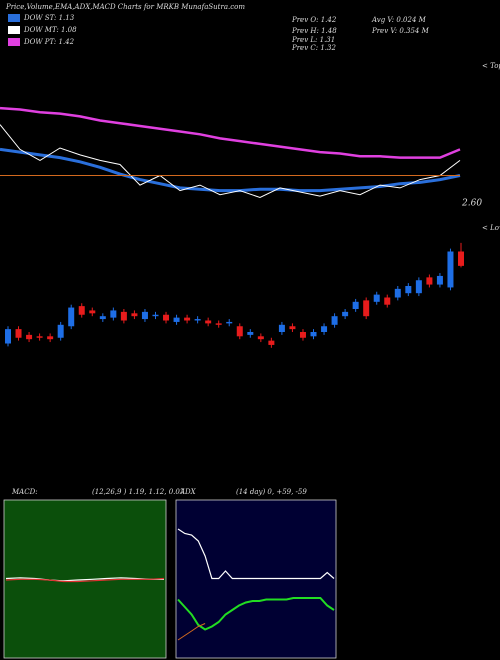 The height and width of the screenshot is (660, 500). I want to click on panel-subtitle: (14 day) 0, +59, -59, so click(271, 492).